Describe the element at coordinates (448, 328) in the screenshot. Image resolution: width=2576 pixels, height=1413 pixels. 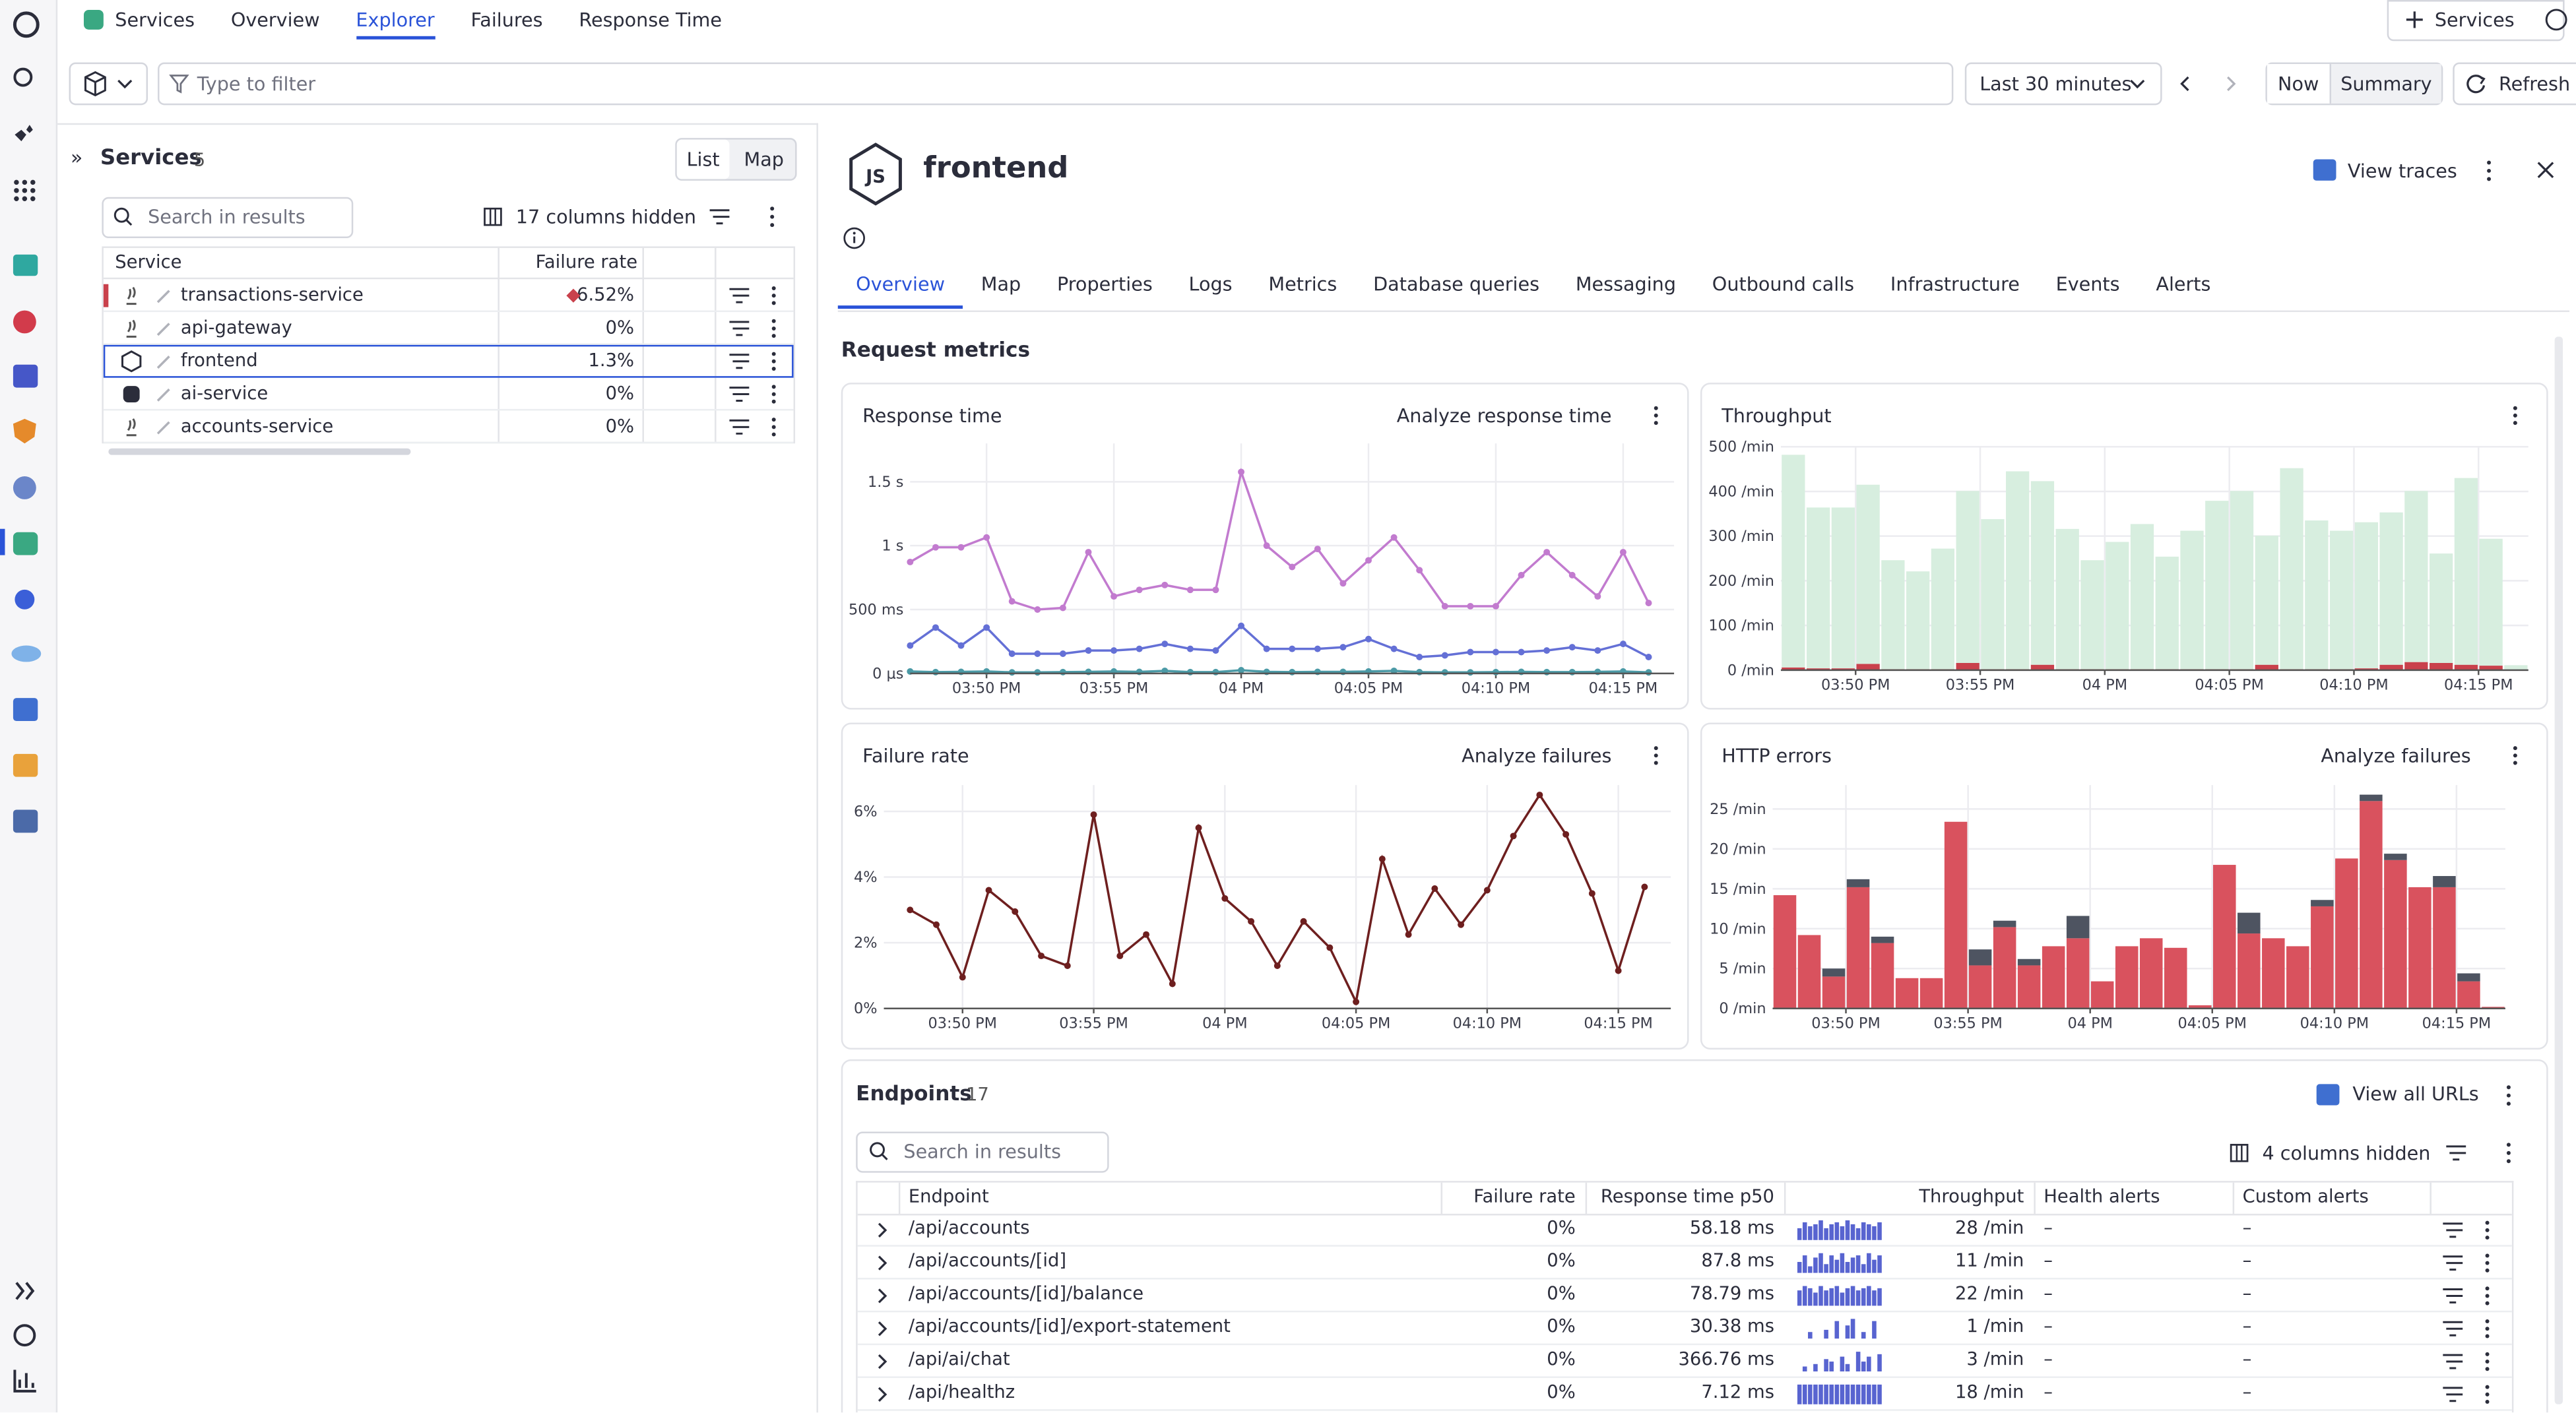
I see `service-row: api-gateway 0%` at that location.